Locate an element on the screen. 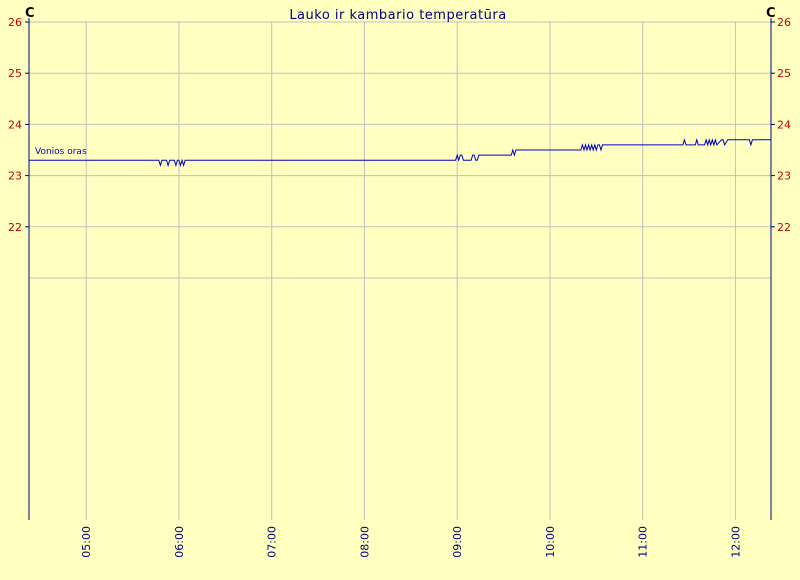  series-line is located at coordinates (400, 153).